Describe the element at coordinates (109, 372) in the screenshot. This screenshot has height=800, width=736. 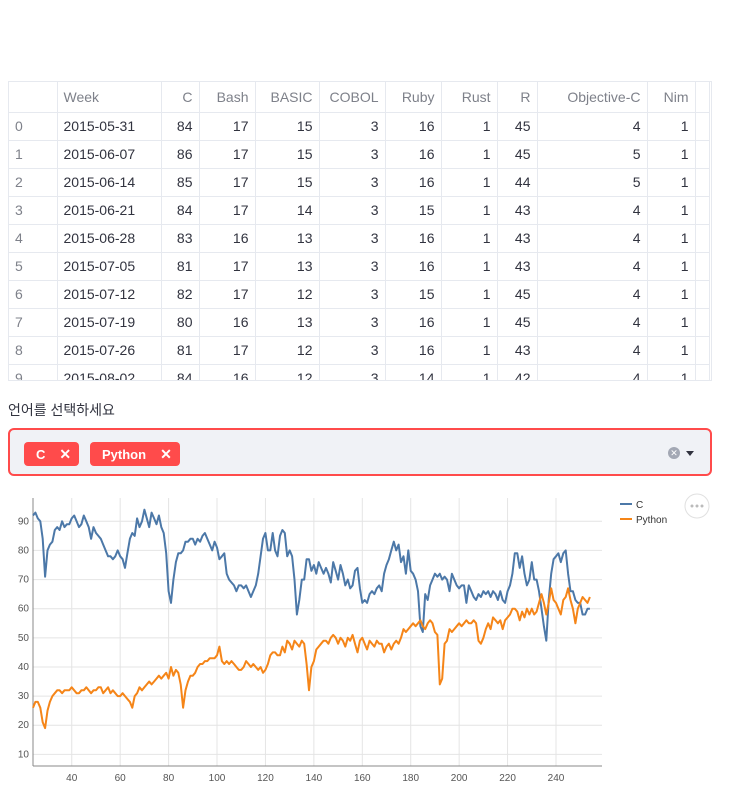
I see `cell-week: 2015-08-02` at that location.